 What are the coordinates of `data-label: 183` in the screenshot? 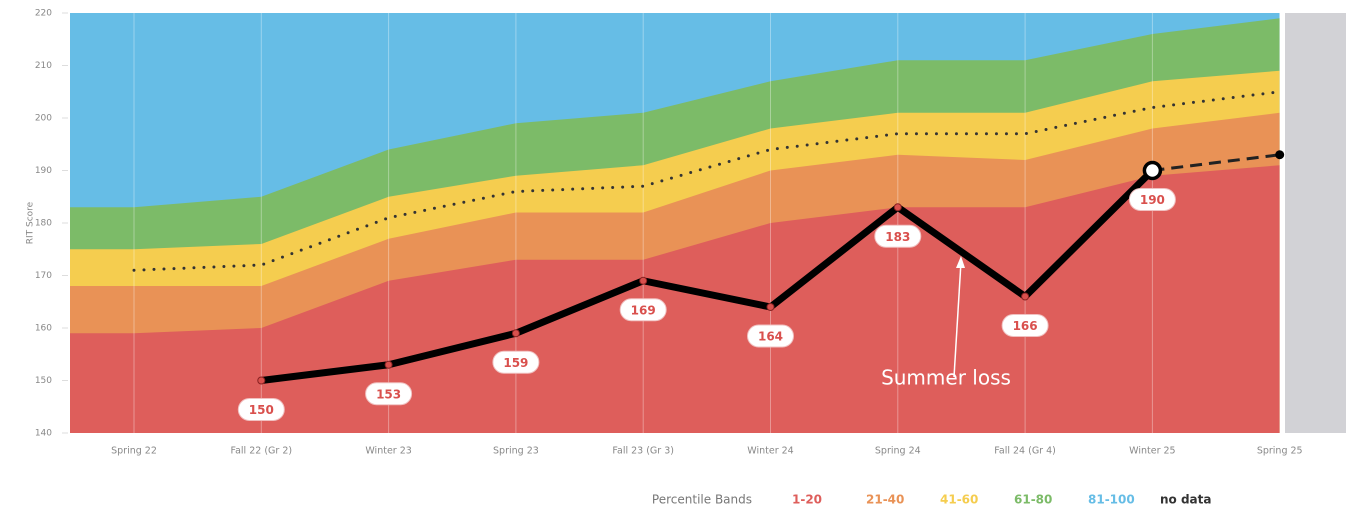 It's located at (897, 237).